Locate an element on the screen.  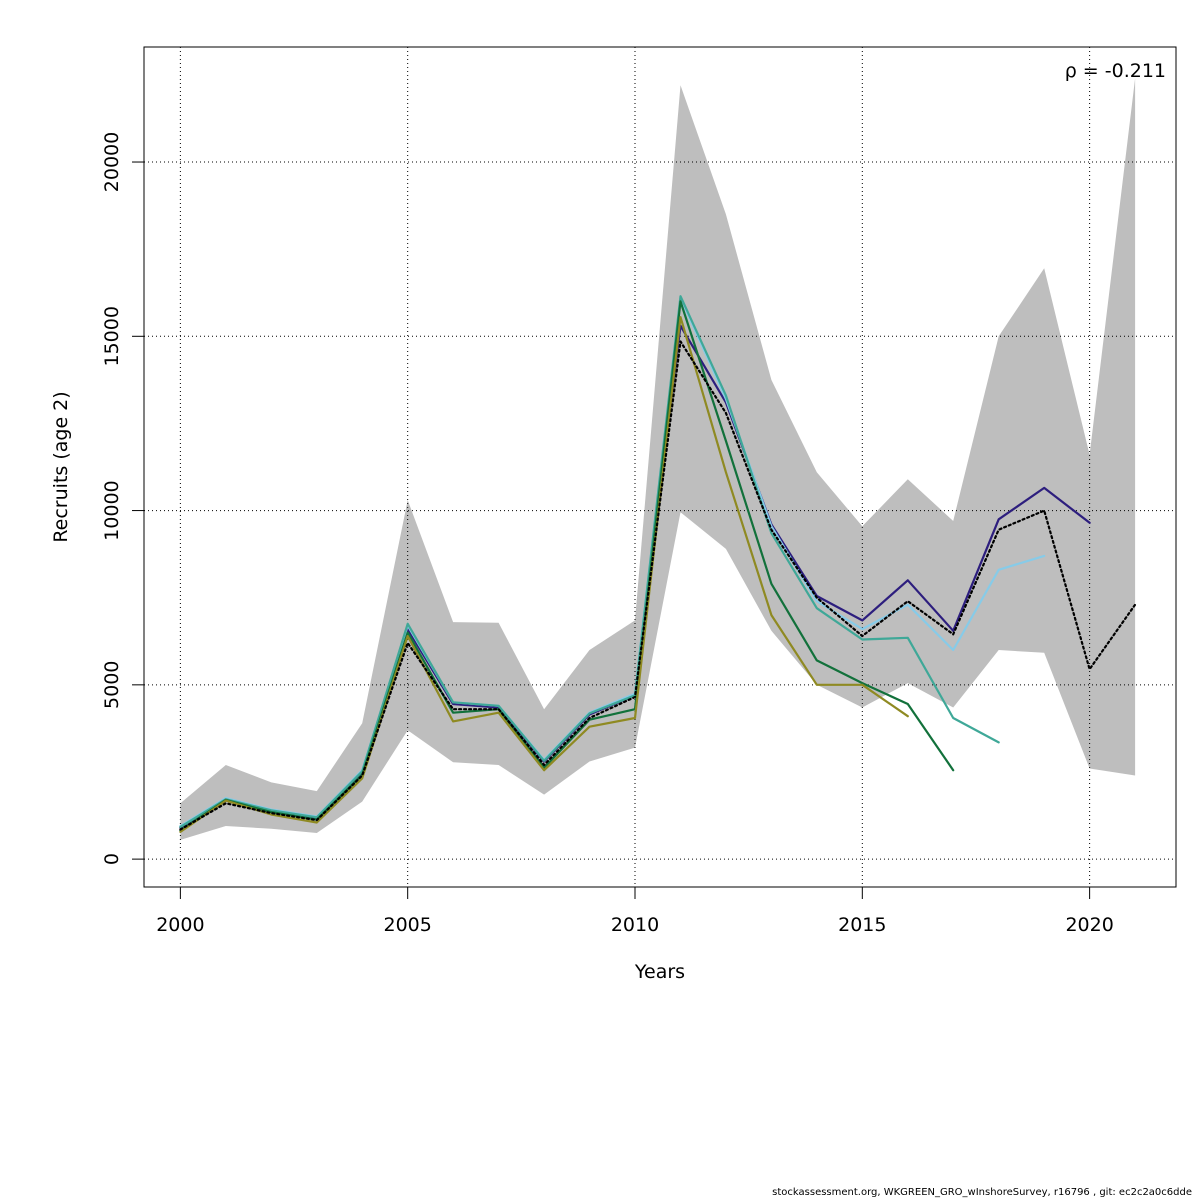
y-axis: 0 5000 10000 15000 20000 is located at coordinates (123, 498).